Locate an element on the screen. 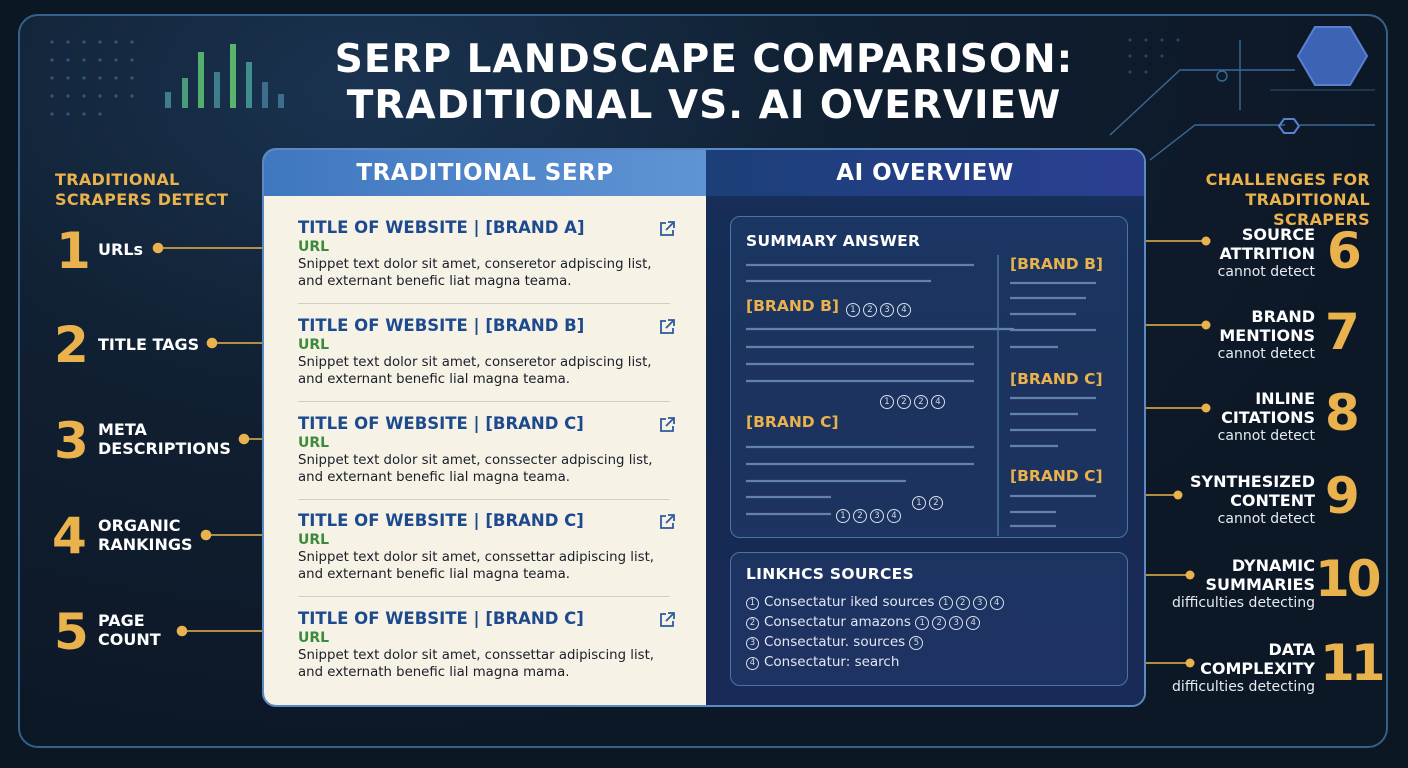 The image size is (1408, 768). right-label-11: DATA COMPLEXITY is located at coordinates (1215, 659).